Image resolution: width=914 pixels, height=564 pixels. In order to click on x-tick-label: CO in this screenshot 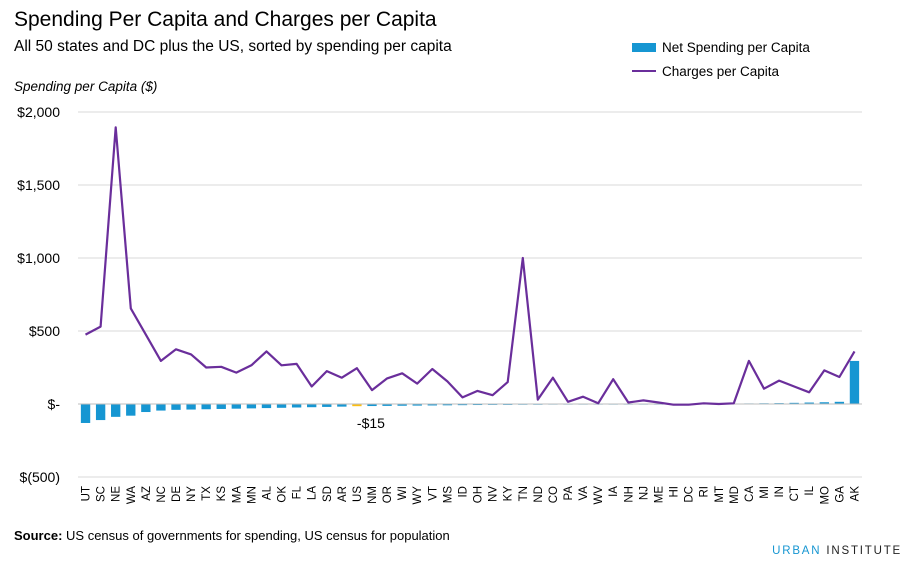, I will do `click(554, 494)`.